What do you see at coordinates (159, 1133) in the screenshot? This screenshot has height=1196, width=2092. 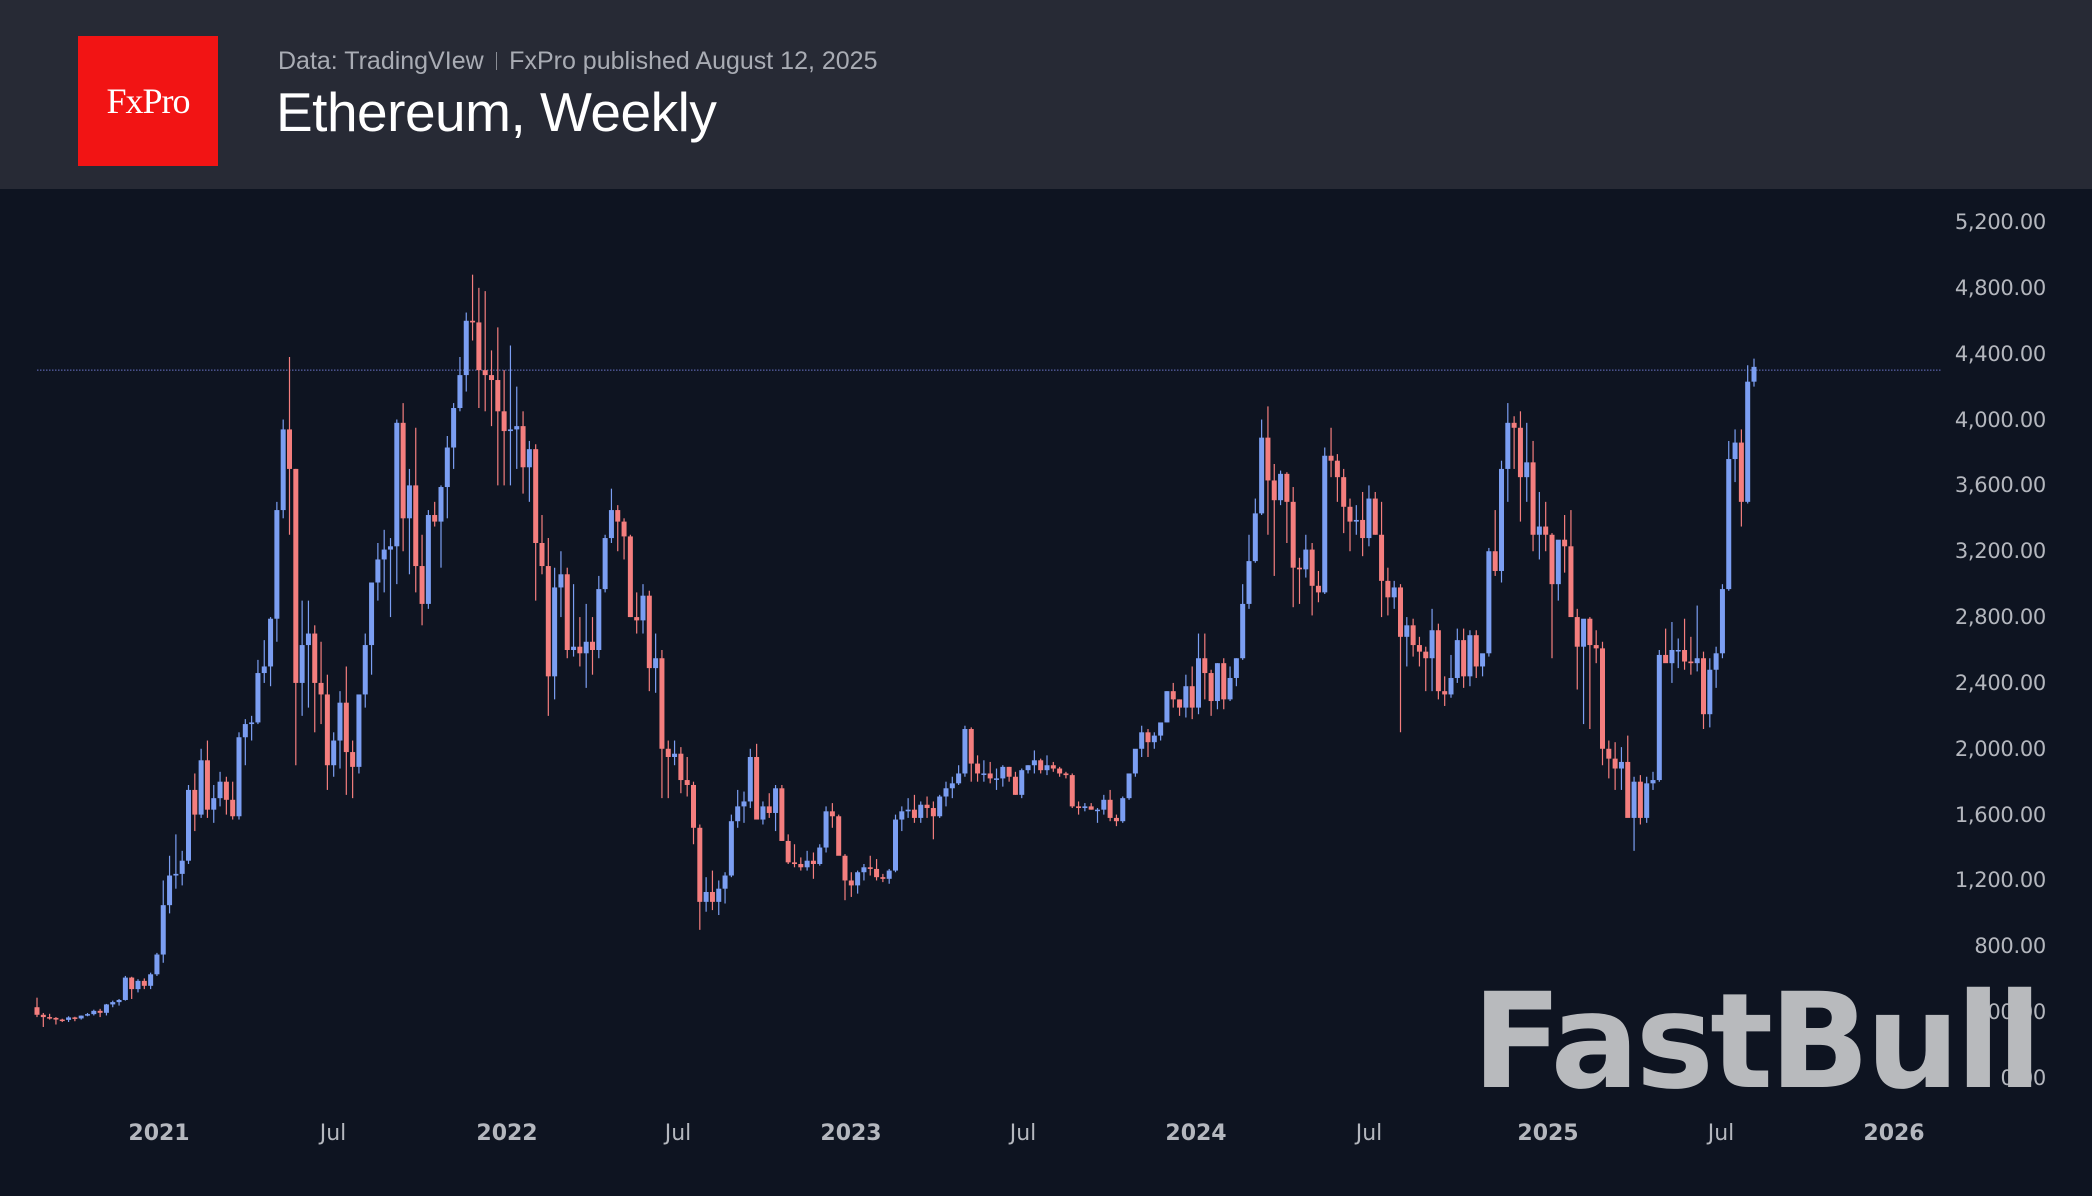 I see `x-tick-label: 2021` at bounding box center [159, 1133].